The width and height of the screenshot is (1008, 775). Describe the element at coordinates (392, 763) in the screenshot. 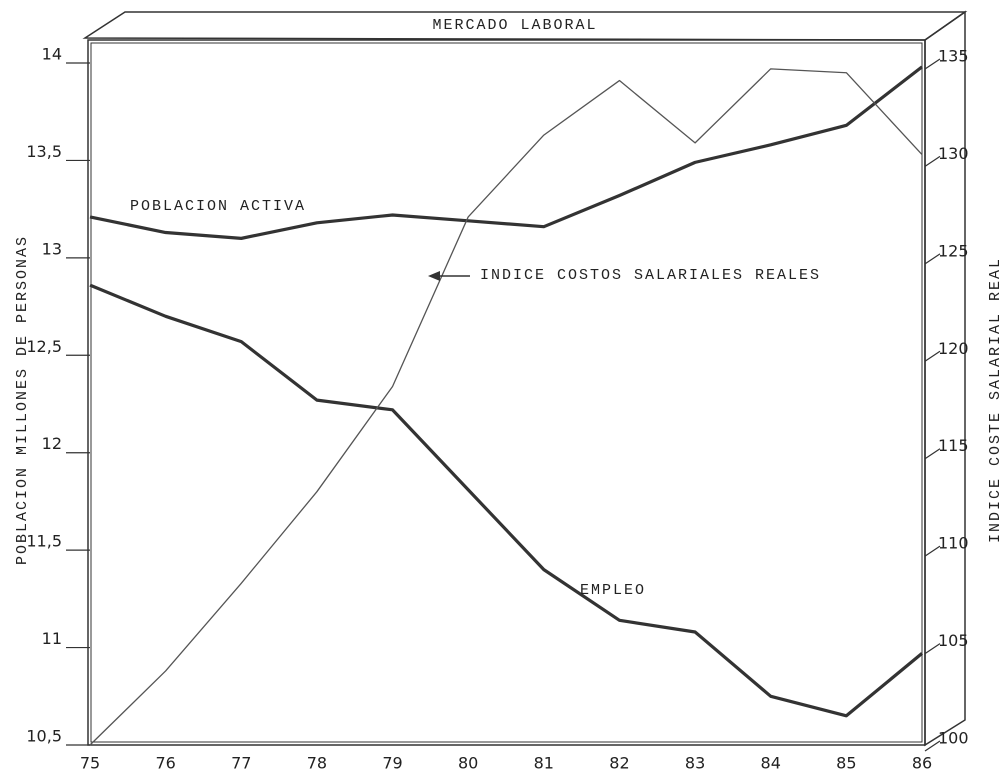

I see `x-tick-label: 79` at that location.